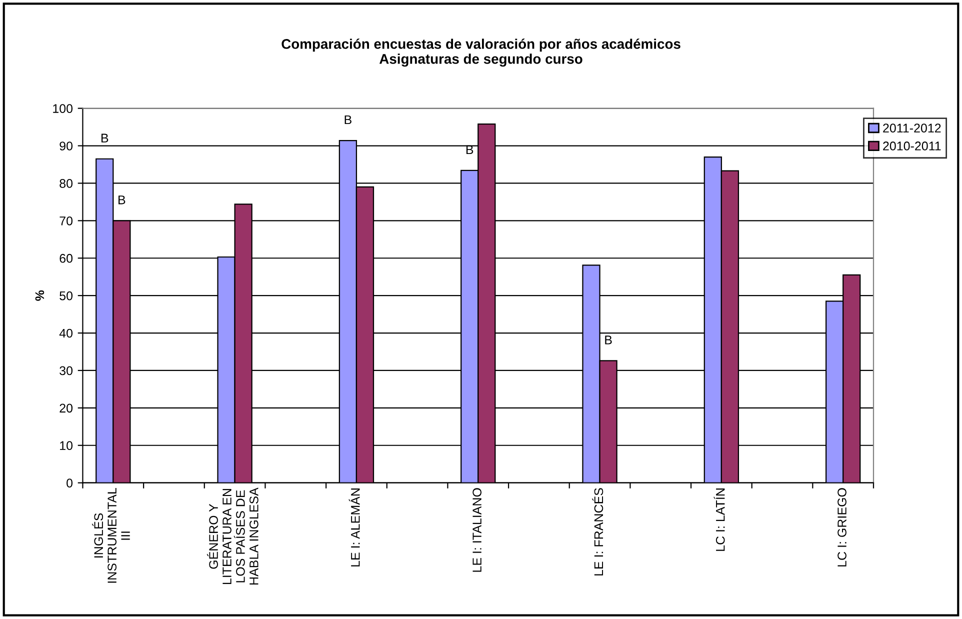 The height and width of the screenshot is (619, 962). I want to click on x-tick-label: INGLÉS INSTRUMENTAL III, so click(111, 535).